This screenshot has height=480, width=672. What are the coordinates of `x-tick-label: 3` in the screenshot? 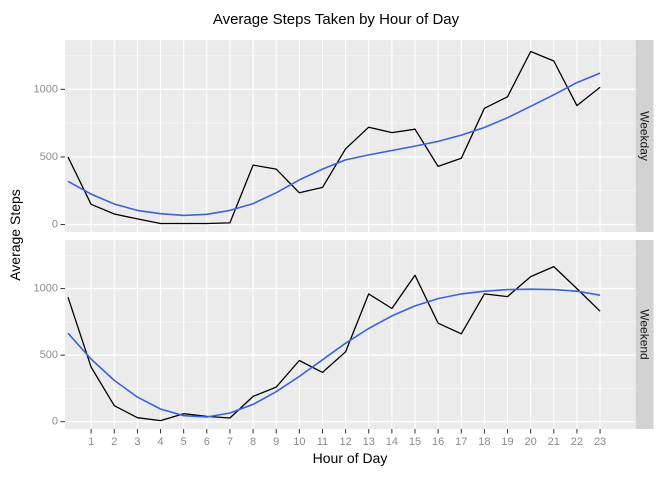 It's located at (137, 442).